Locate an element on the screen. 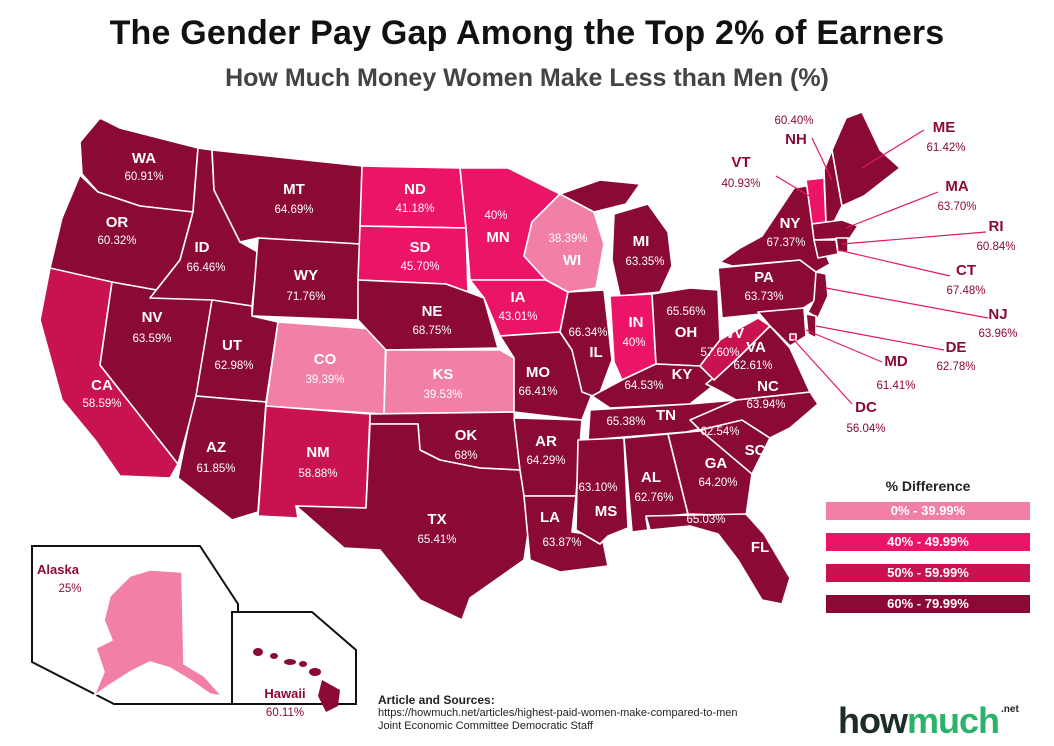 This screenshot has width=1054, height=746. label-or-abbr: OR is located at coordinates (117, 222).